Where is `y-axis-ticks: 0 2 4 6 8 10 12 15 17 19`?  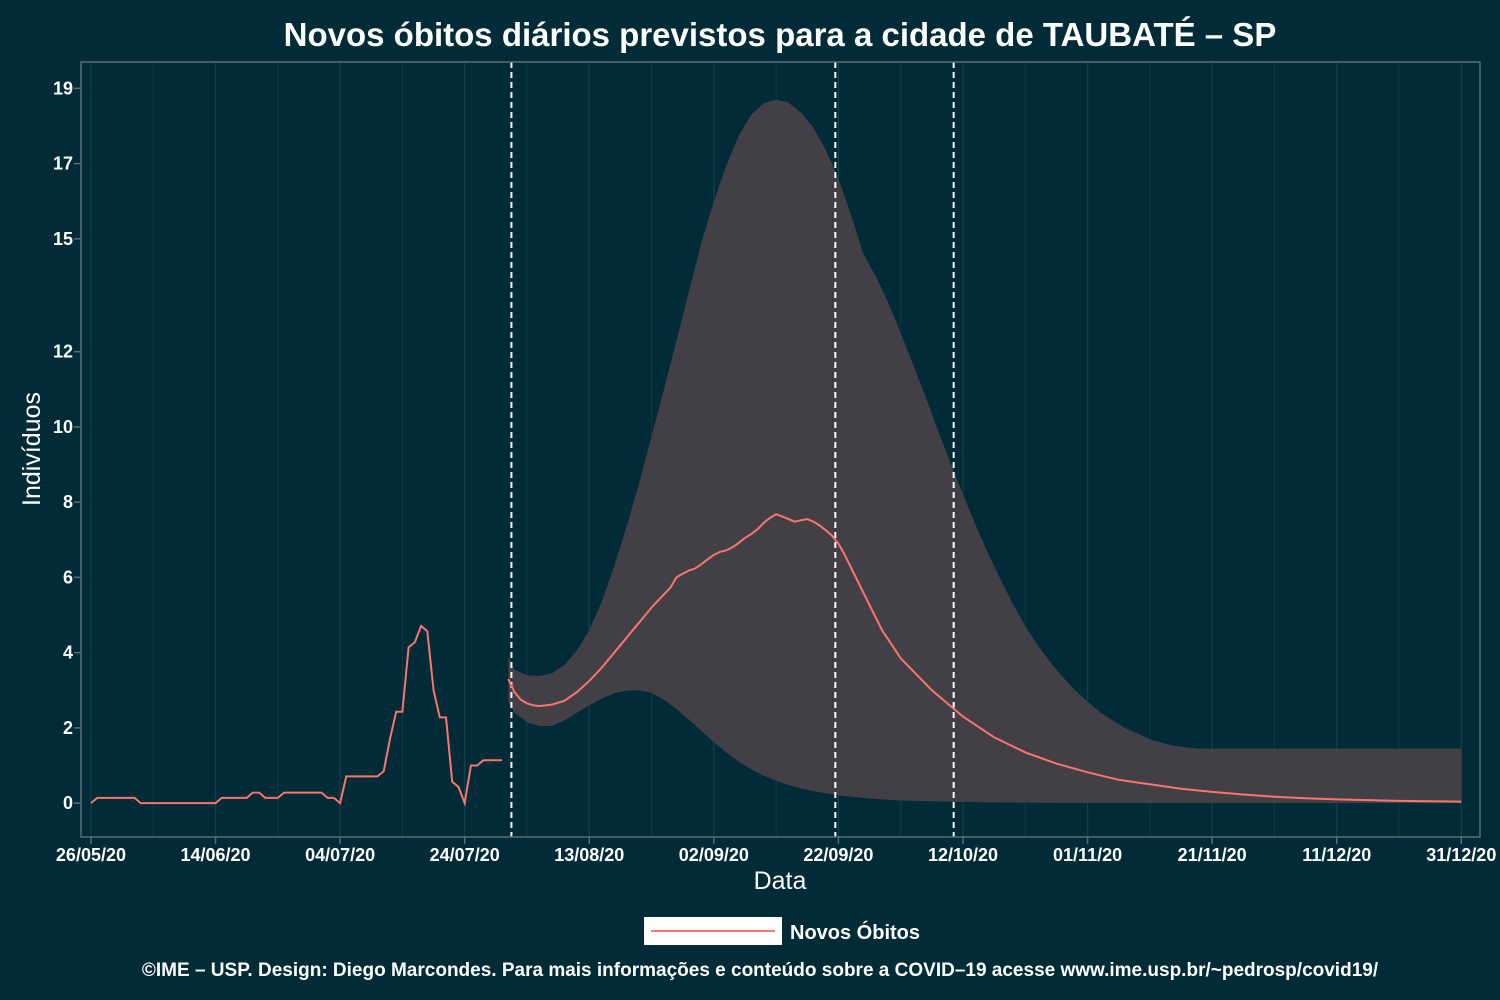
y-axis-ticks: 0 2 4 6 8 10 12 15 17 19 is located at coordinates (67, 445).